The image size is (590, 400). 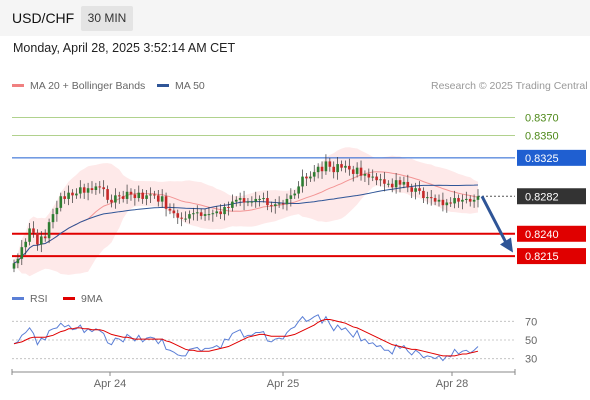 What do you see at coordinates (39, 299) in the screenshot?
I see `rsi-label: RSI` at bounding box center [39, 299].